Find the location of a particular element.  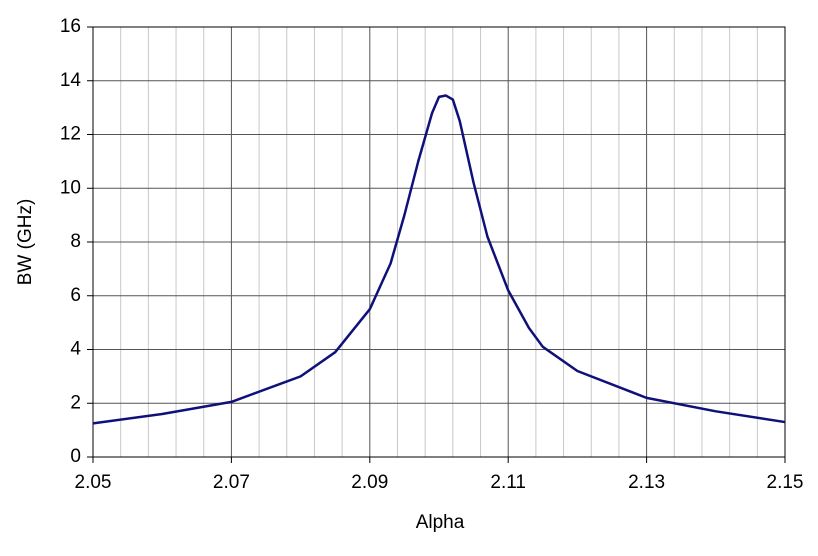

y-tick-label: 10 is located at coordinates (70, 187).